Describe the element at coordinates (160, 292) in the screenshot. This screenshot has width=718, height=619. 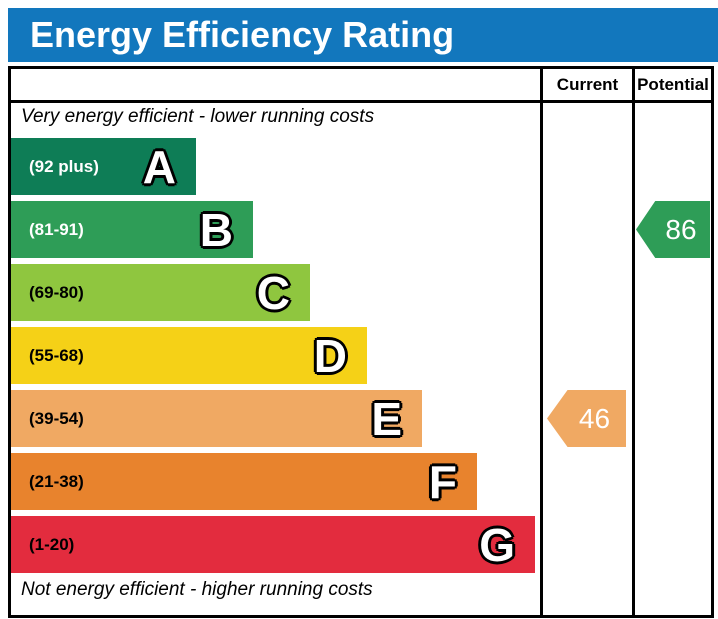
I see `band-row-c: (69-80) C` at that location.